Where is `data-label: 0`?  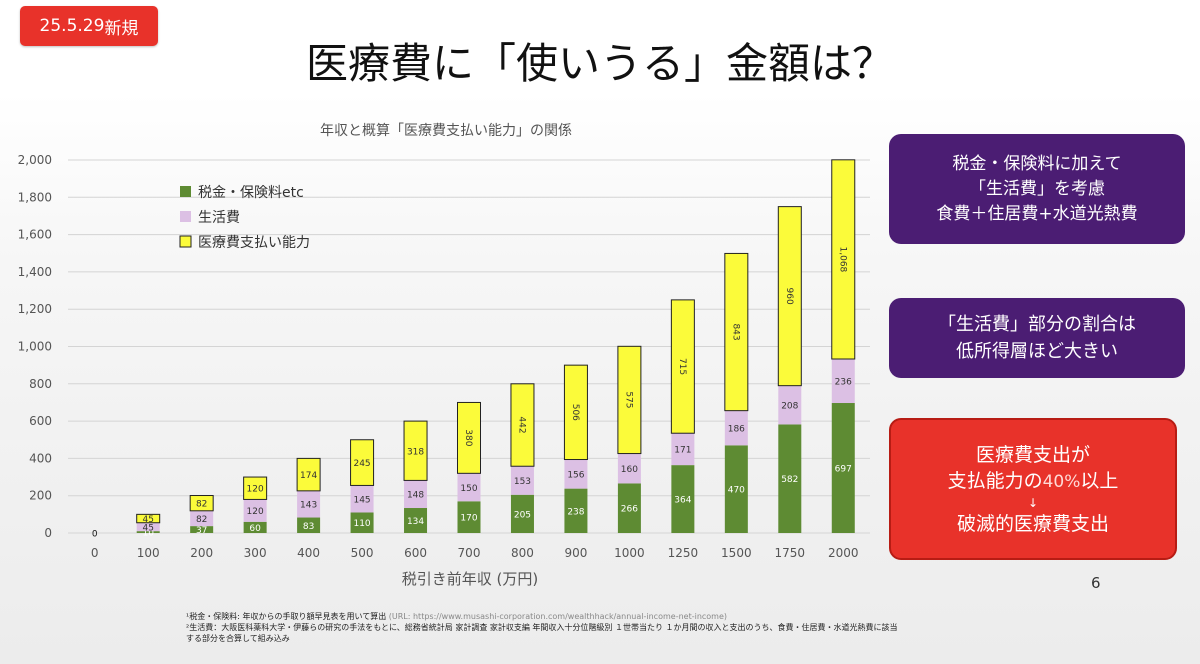
data-label: 0 is located at coordinates (95, 535).